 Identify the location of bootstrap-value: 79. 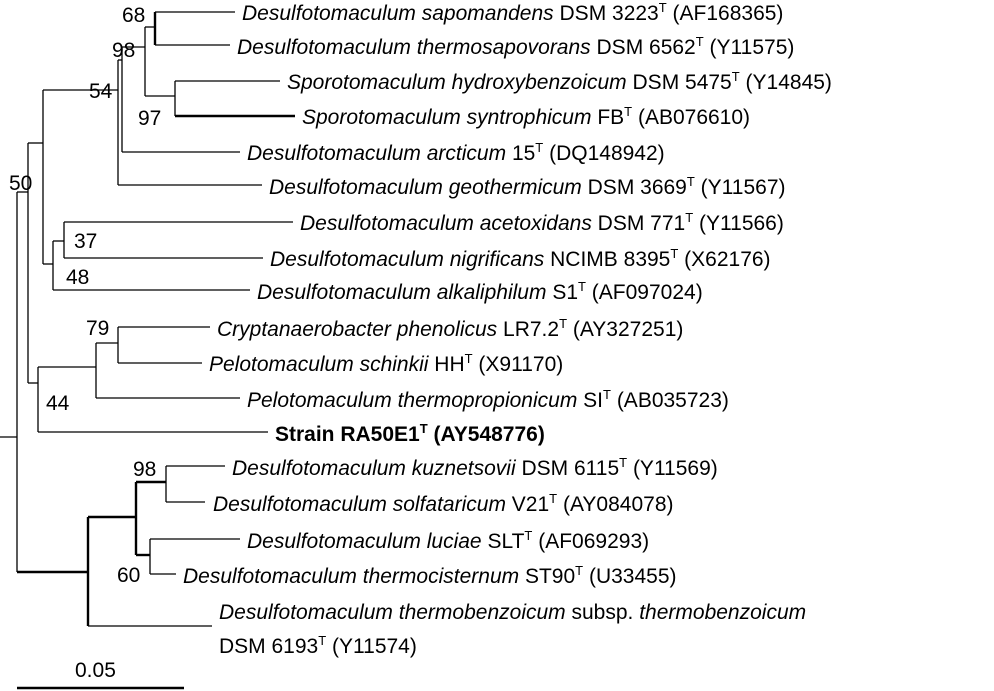
(97, 328).